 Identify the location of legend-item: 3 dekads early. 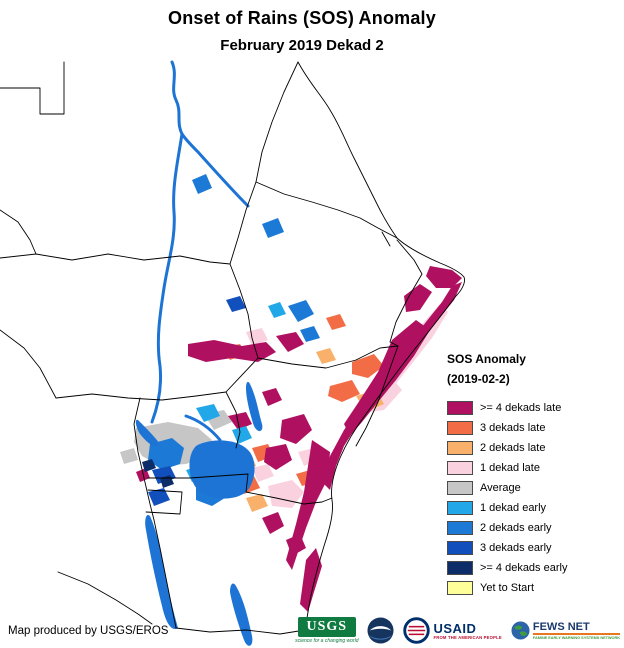
(535, 547).